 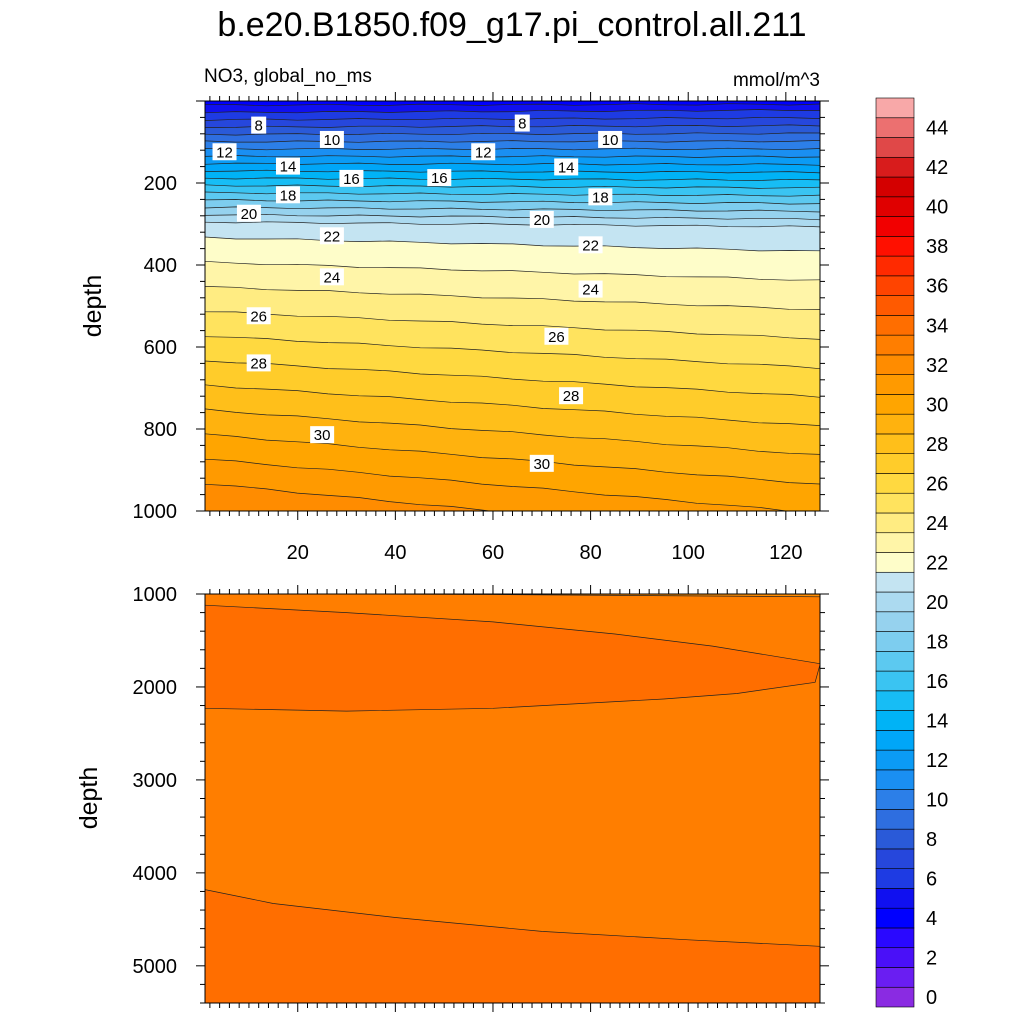 What do you see at coordinates (931, 959) in the screenshot?
I see `colorbar-label: 2` at bounding box center [931, 959].